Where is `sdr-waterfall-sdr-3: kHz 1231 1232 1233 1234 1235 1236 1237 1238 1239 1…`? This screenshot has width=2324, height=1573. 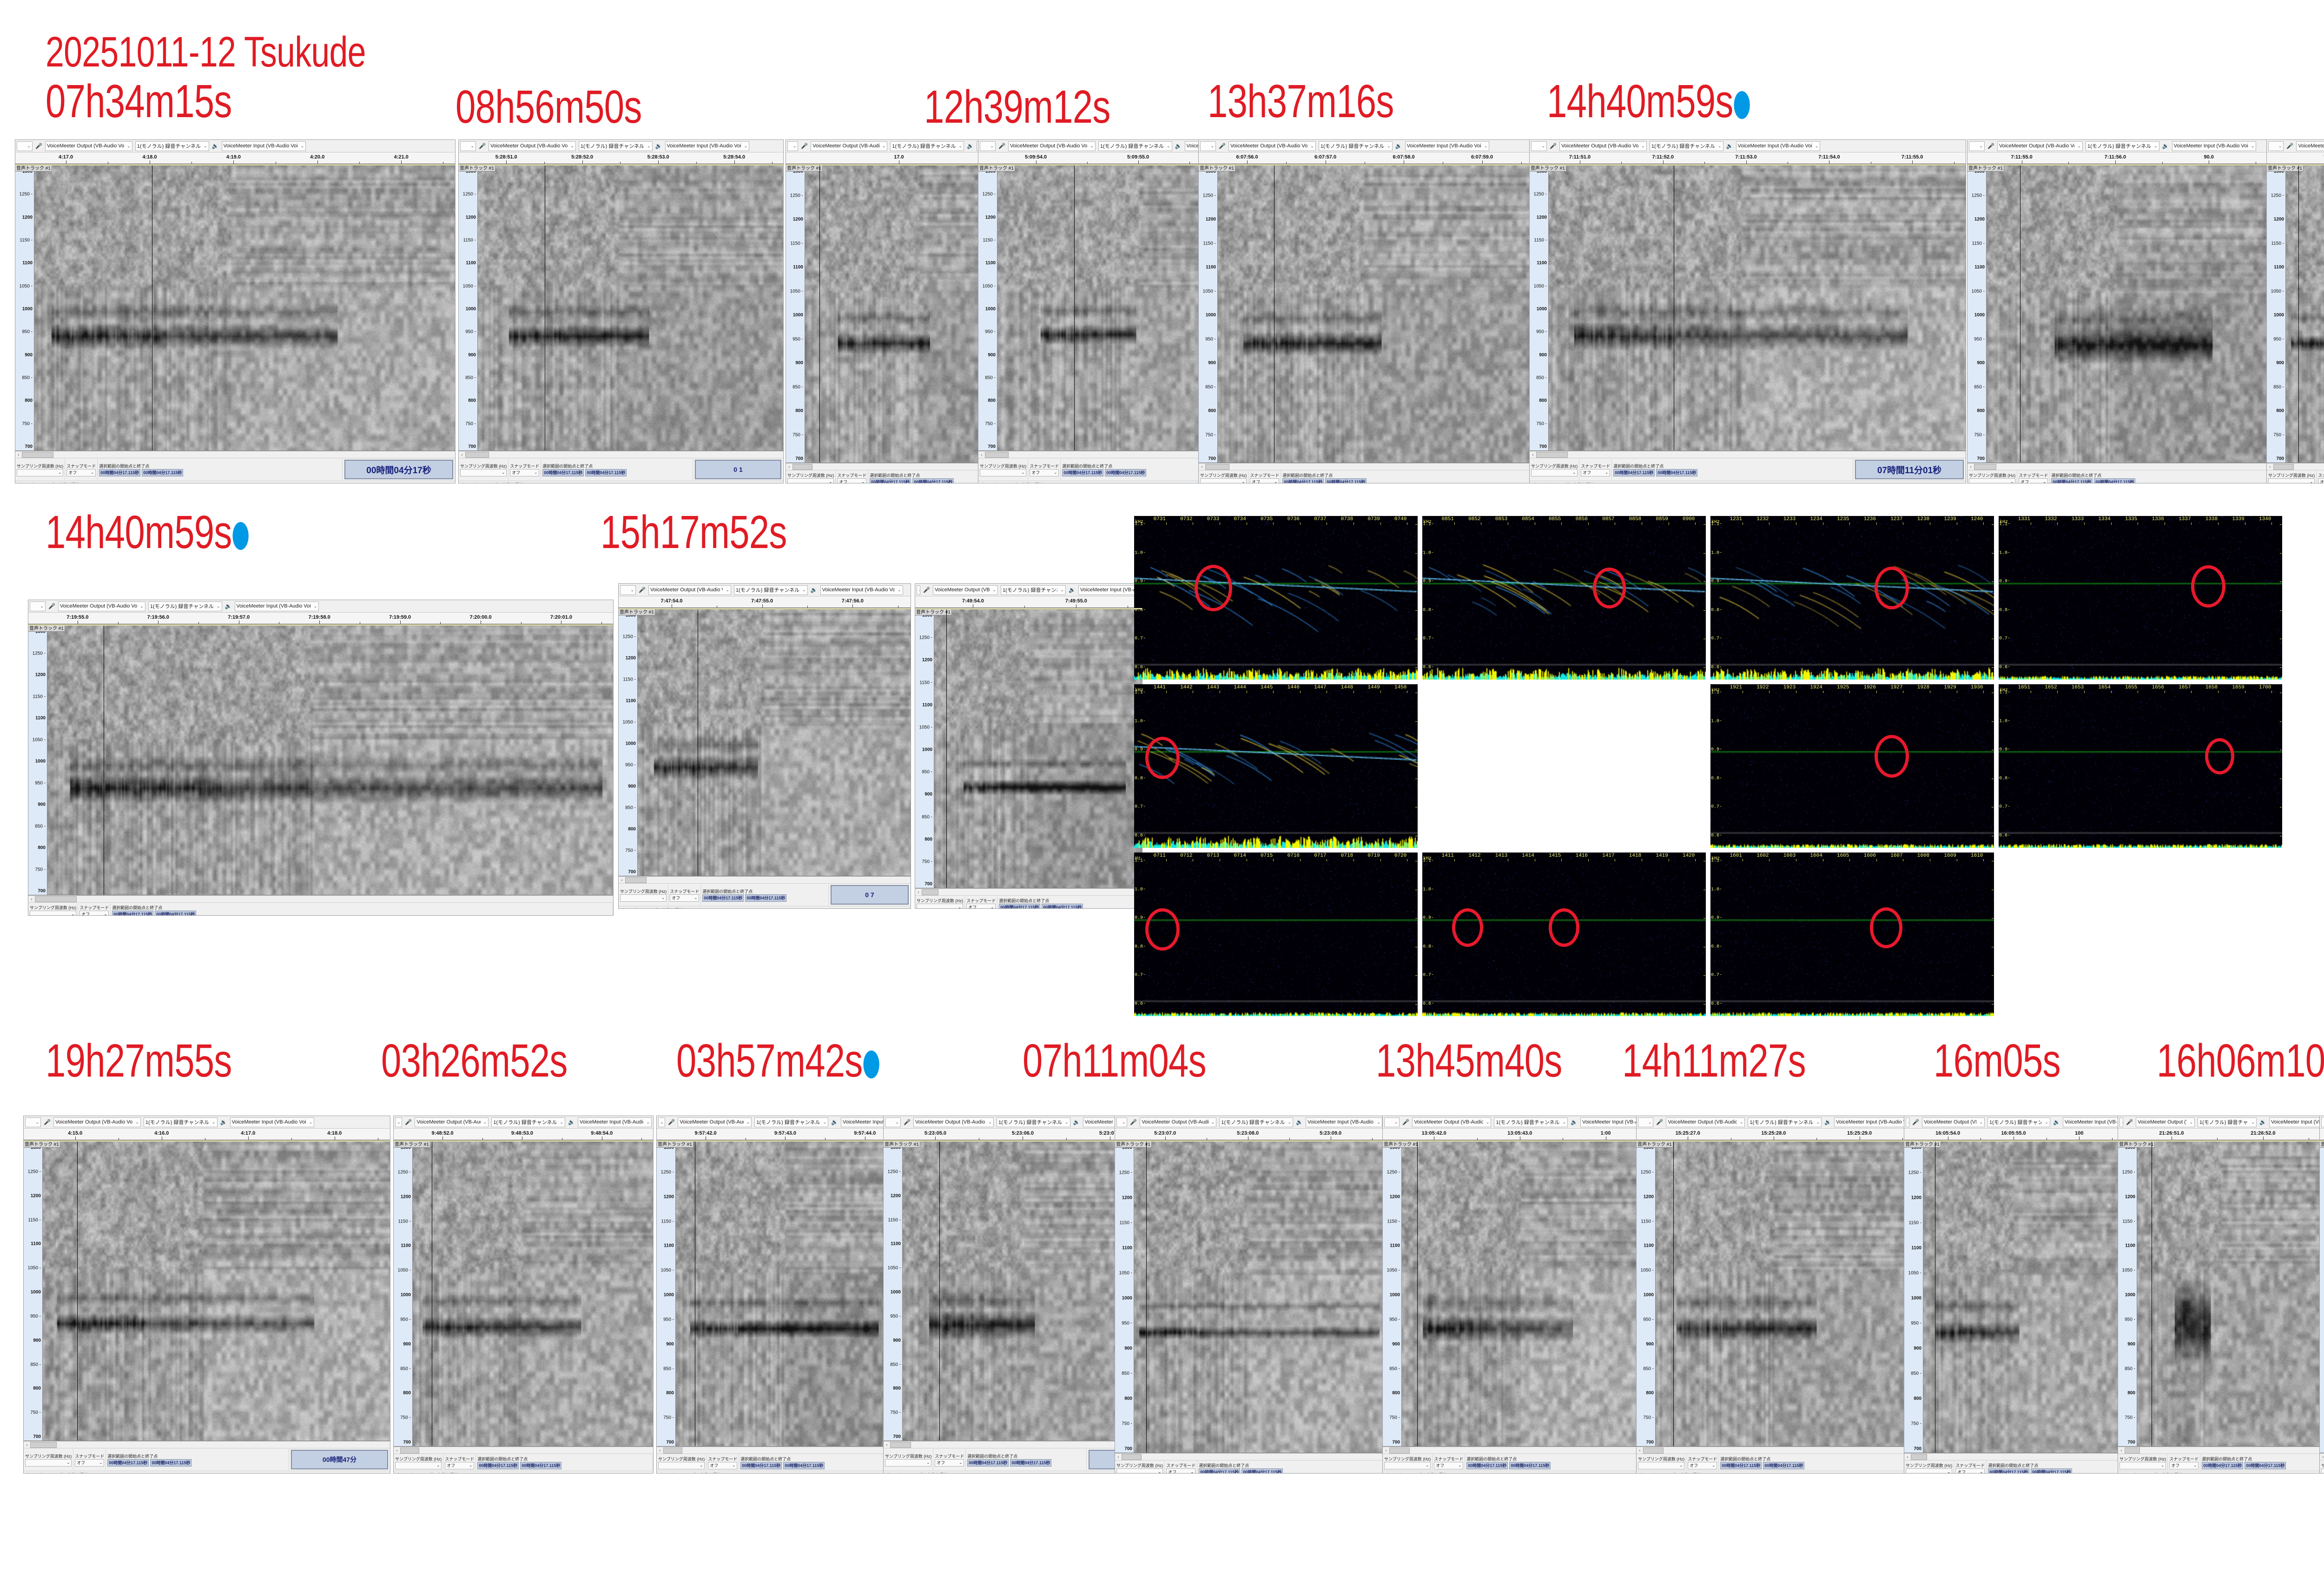 sdr-waterfall-sdr-3: kHz 1231 1232 1233 1234 1235 1236 1237 1238 1239 1… is located at coordinates (1852, 598).